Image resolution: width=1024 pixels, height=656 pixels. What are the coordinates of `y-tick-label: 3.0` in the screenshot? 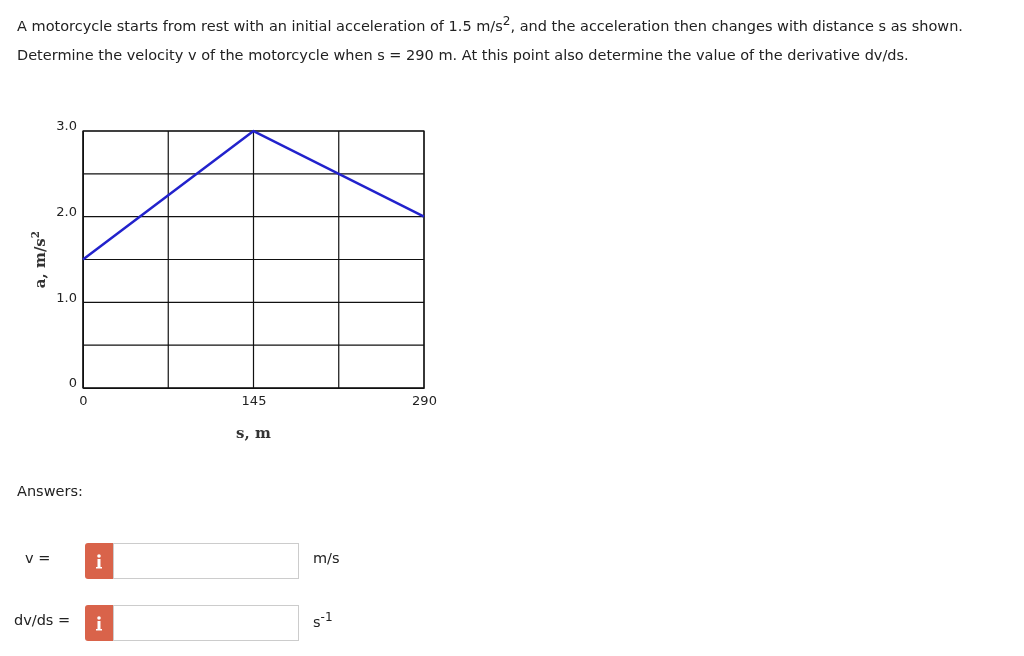 It's located at (66, 126).